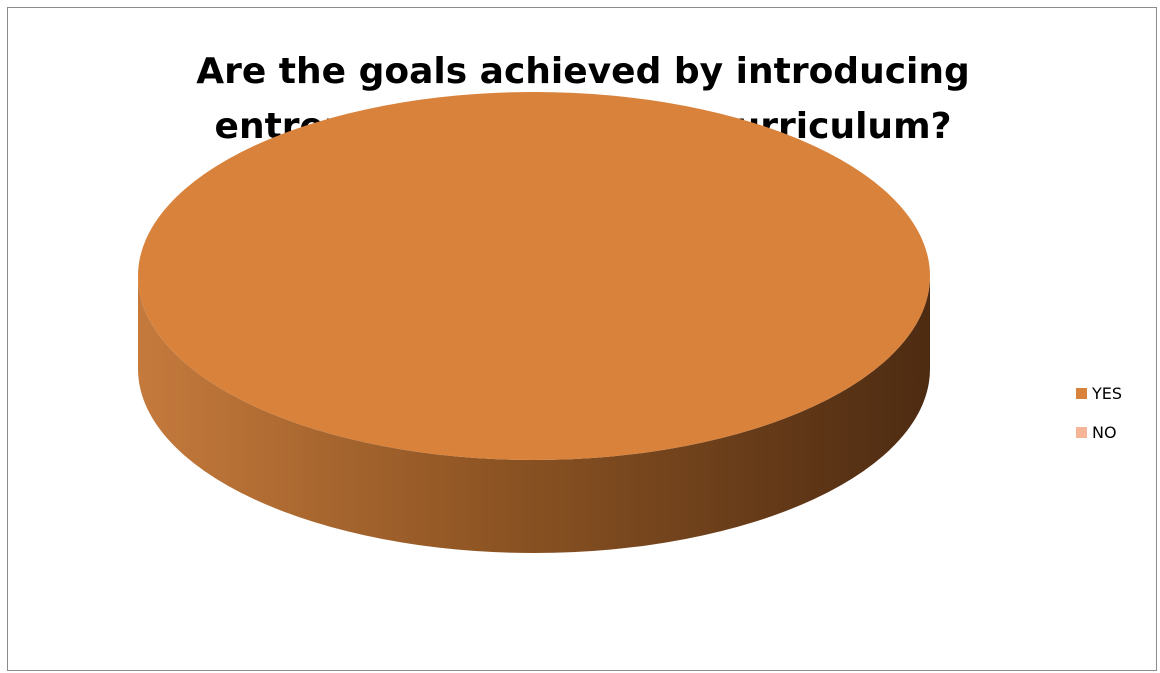 The height and width of the screenshot is (673, 1160). I want to click on legend-item-no: NO, so click(1099, 432).